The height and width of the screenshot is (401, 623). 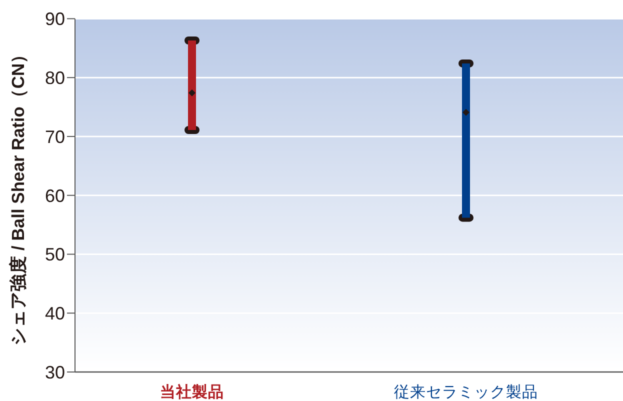 What do you see at coordinates (18, 195) in the screenshot?
I see `y-axis-title: シェア強度 / Ball Shear Ratio（CN）` at bounding box center [18, 195].